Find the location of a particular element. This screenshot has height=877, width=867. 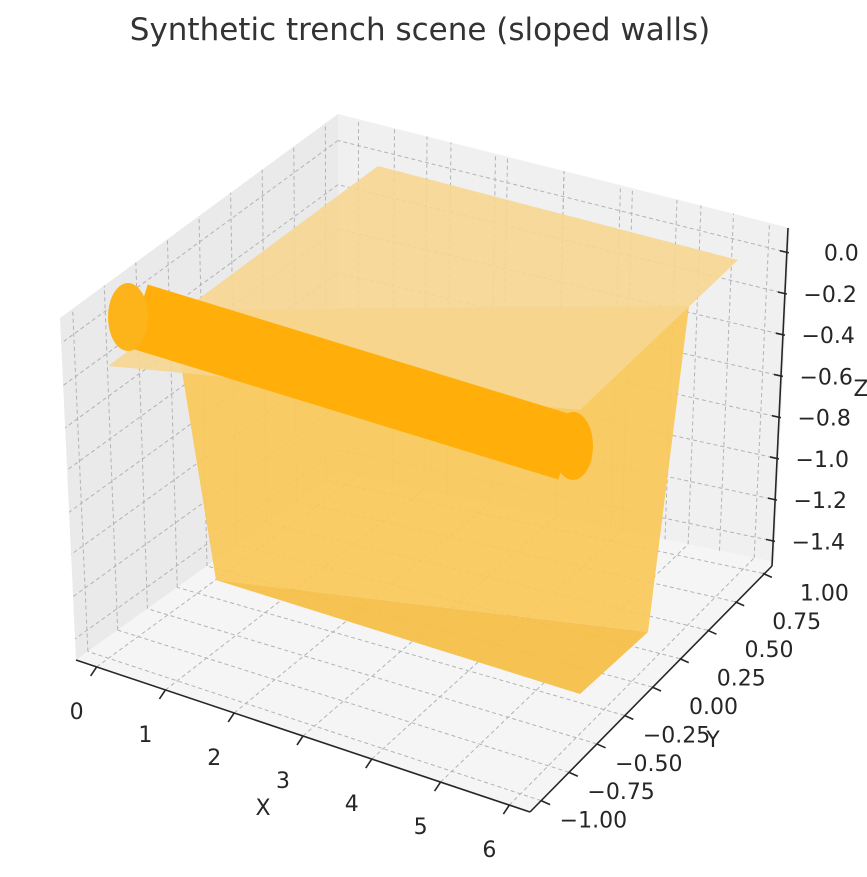

grid-line-z is located at coordinates (563, 197).